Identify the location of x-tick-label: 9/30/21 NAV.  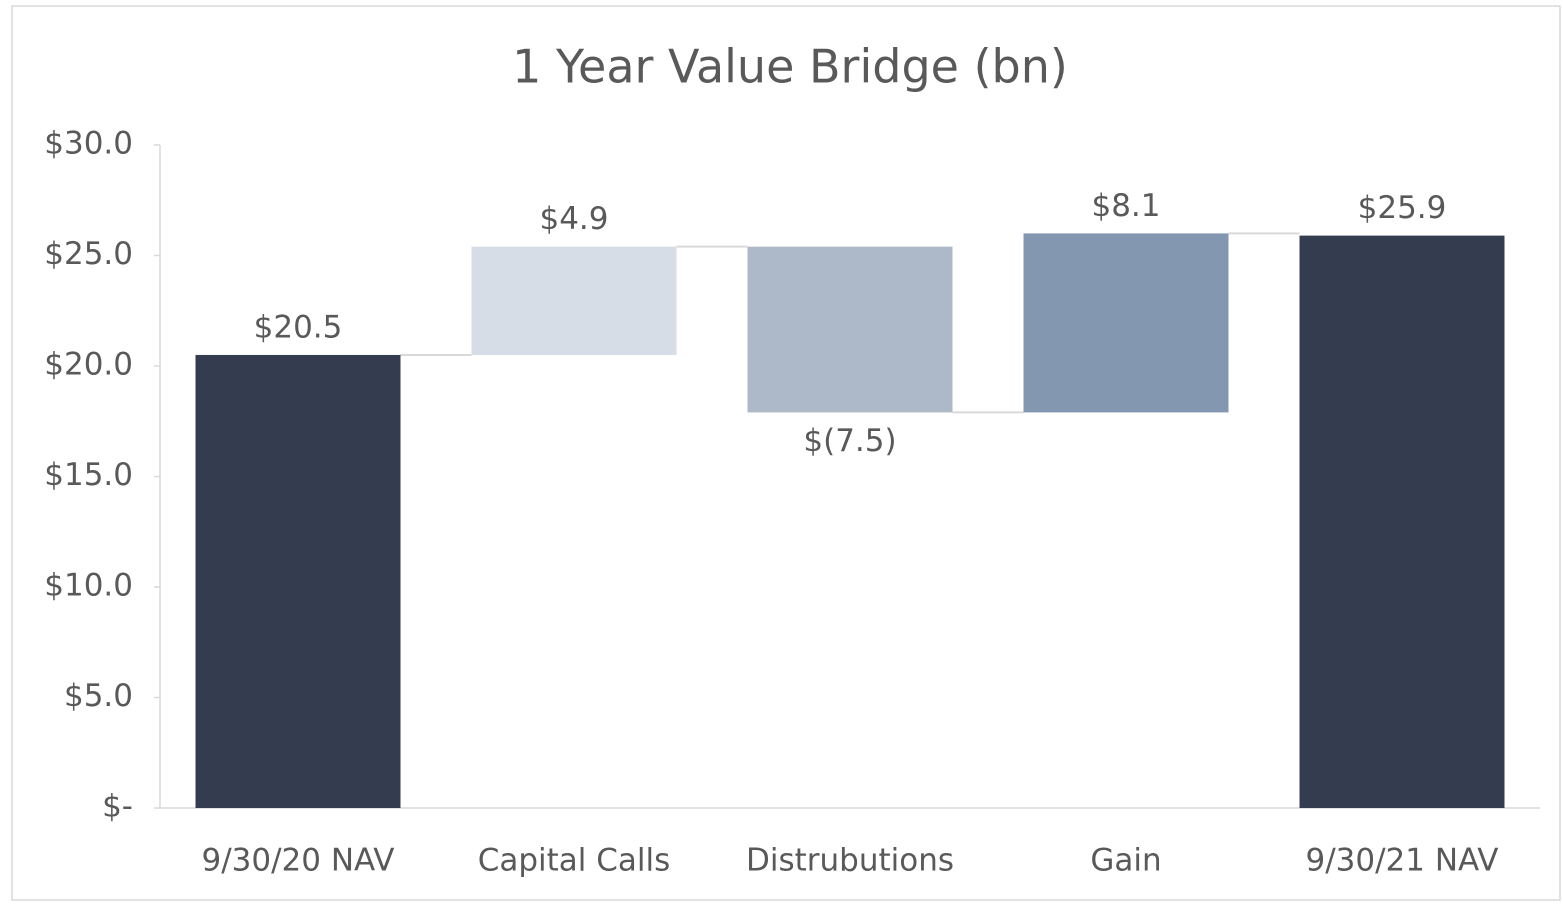
(1402, 861).